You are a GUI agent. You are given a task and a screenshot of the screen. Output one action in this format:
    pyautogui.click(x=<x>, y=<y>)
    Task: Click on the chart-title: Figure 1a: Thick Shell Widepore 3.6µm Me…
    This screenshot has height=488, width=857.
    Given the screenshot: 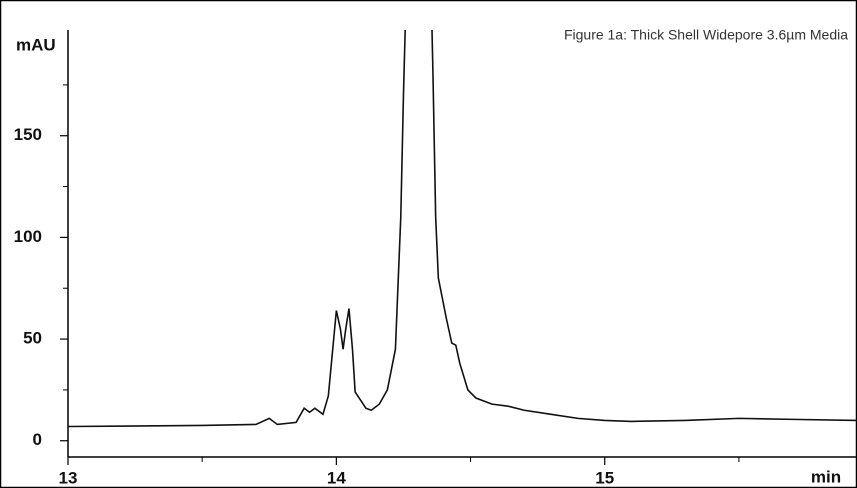 What is the action you would take?
    pyautogui.click(x=706, y=35)
    